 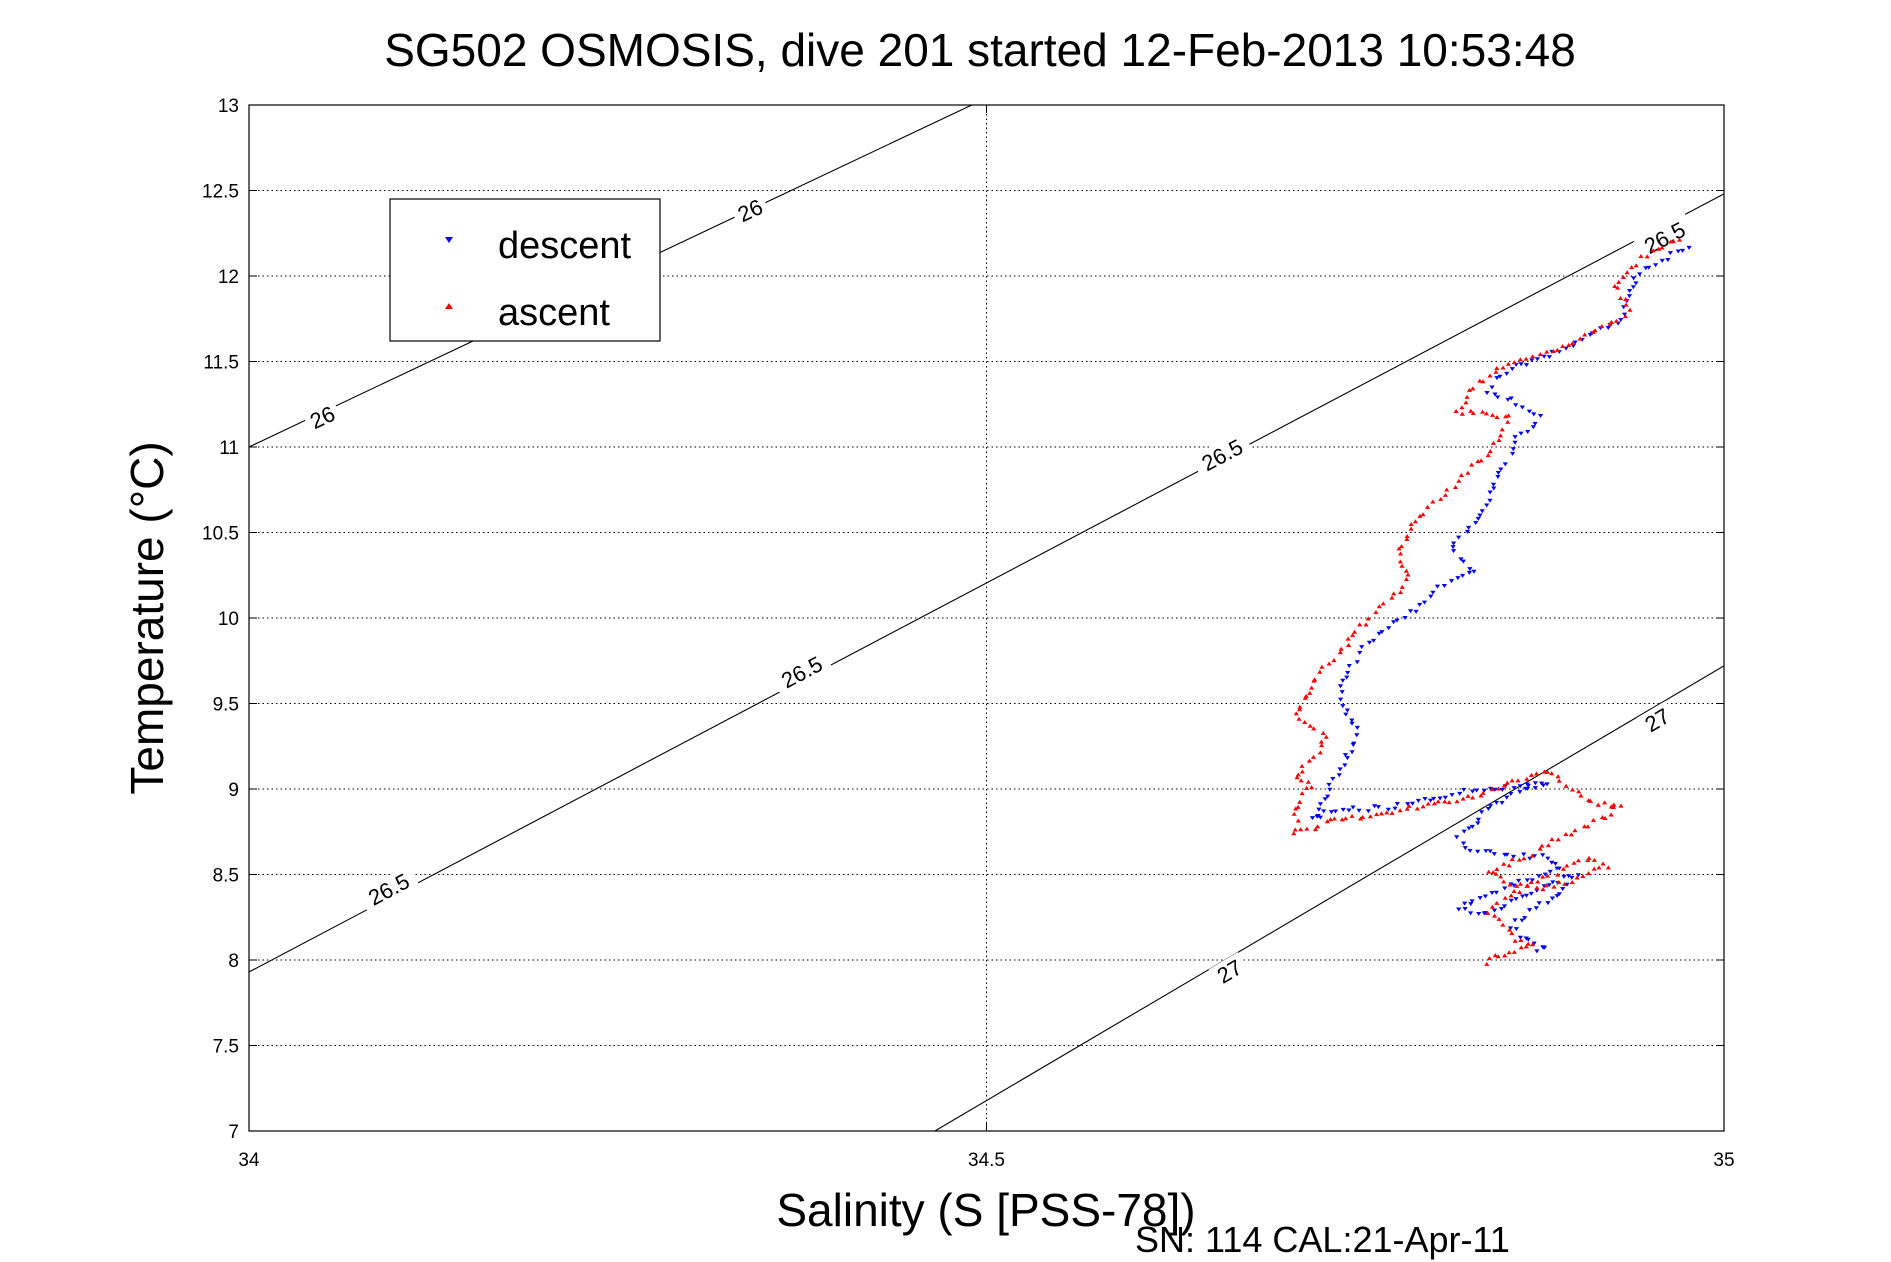 What do you see at coordinates (1487, 601) in the screenshot?
I see `series-ascent` at bounding box center [1487, 601].